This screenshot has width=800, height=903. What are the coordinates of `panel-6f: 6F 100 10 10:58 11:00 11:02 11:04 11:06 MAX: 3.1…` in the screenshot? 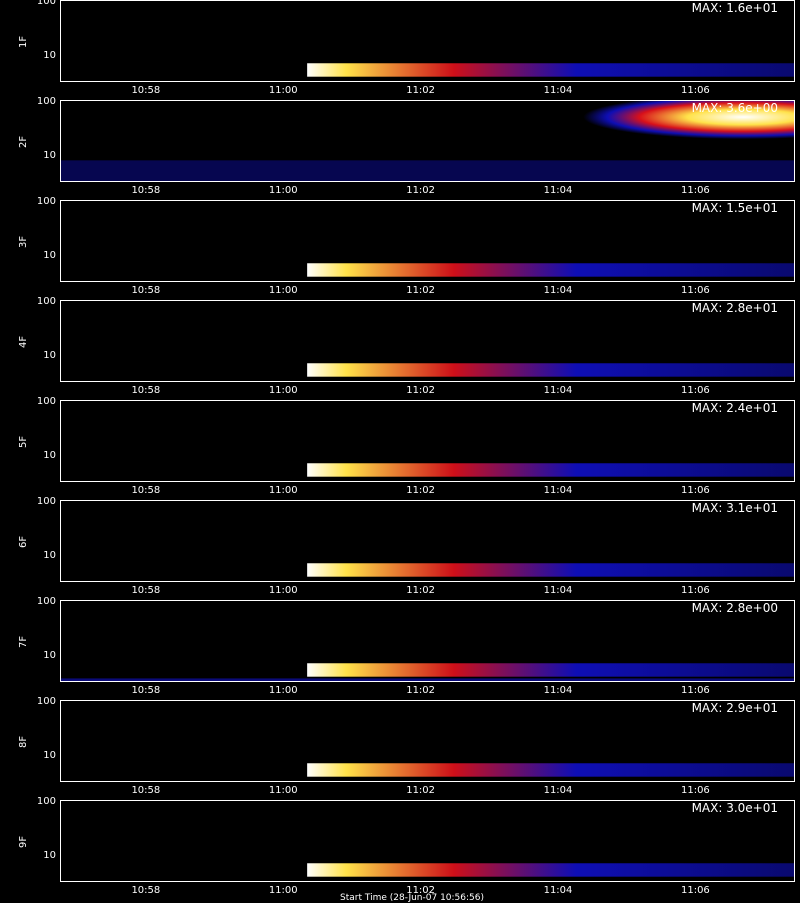 It's located at (400, 548).